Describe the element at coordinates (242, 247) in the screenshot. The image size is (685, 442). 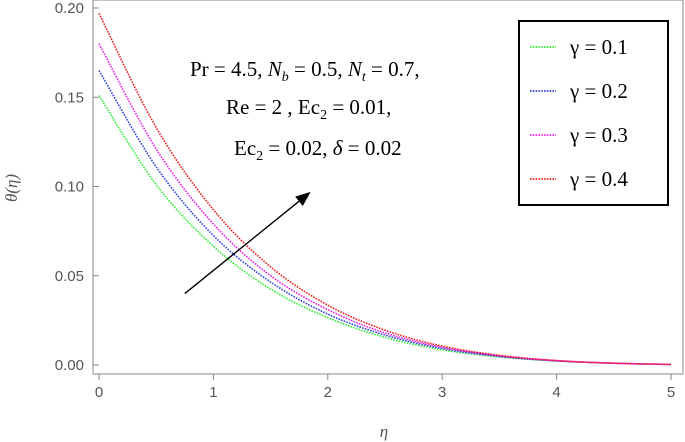
I see `arrow-shaft` at that location.